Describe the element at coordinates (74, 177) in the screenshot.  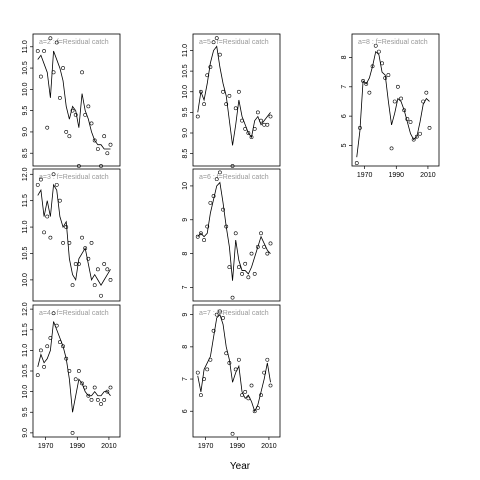
I see `panel-label: a=3 : f=Residual catch` at that location.